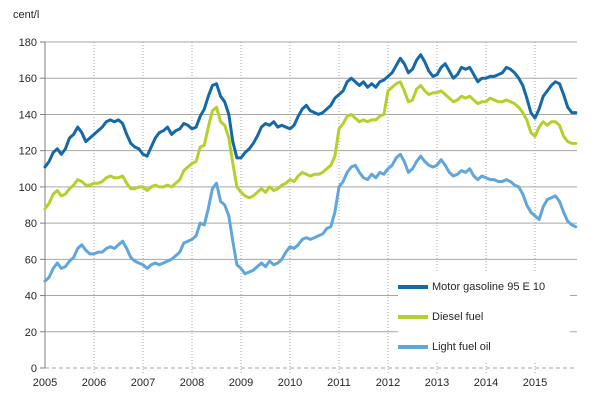  What do you see at coordinates (143, 383) in the screenshot?
I see `x-tick-label: 2007` at bounding box center [143, 383].